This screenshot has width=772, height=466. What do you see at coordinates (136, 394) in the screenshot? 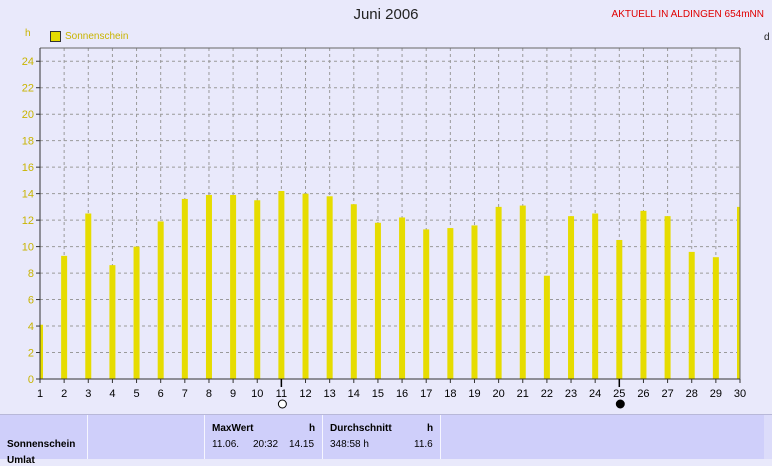
I see `x-tick-label: 5` at bounding box center [136, 394].